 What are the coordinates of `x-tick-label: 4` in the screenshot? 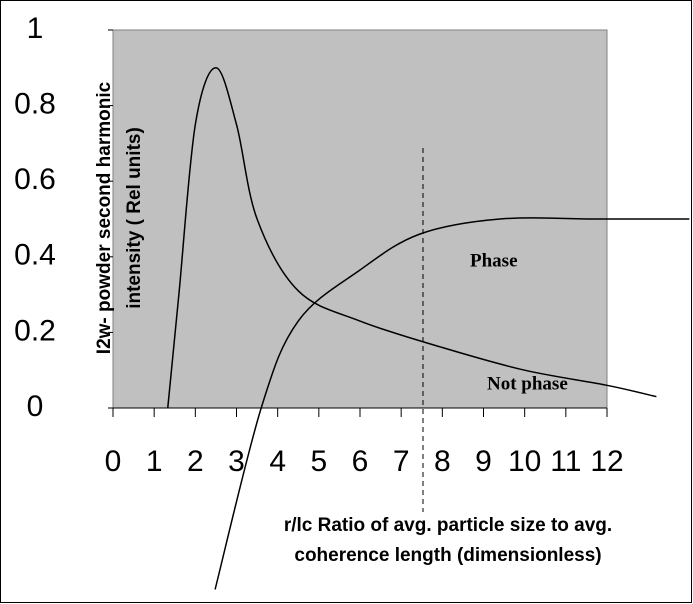 It's located at (277, 461).